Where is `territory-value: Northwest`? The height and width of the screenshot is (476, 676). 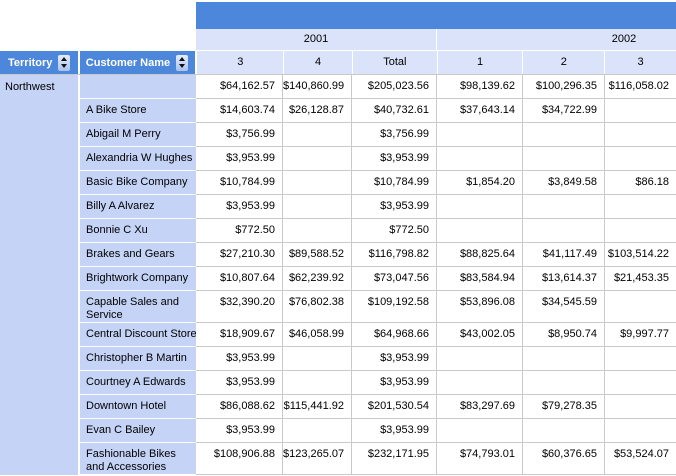 territory-value: Northwest is located at coordinates (30, 87).